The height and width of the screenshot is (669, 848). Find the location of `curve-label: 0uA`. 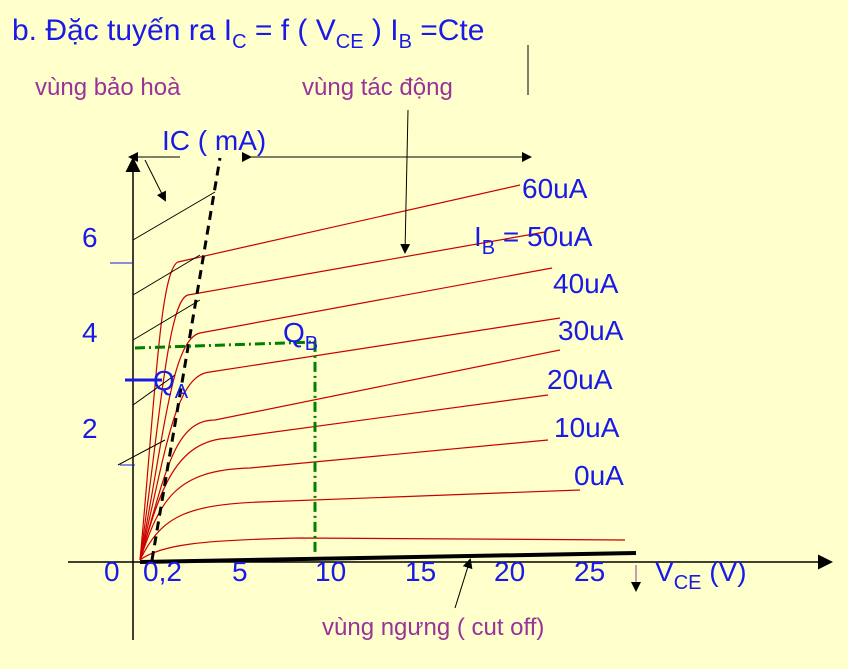

curve-label: 0uA is located at coordinates (599, 475).